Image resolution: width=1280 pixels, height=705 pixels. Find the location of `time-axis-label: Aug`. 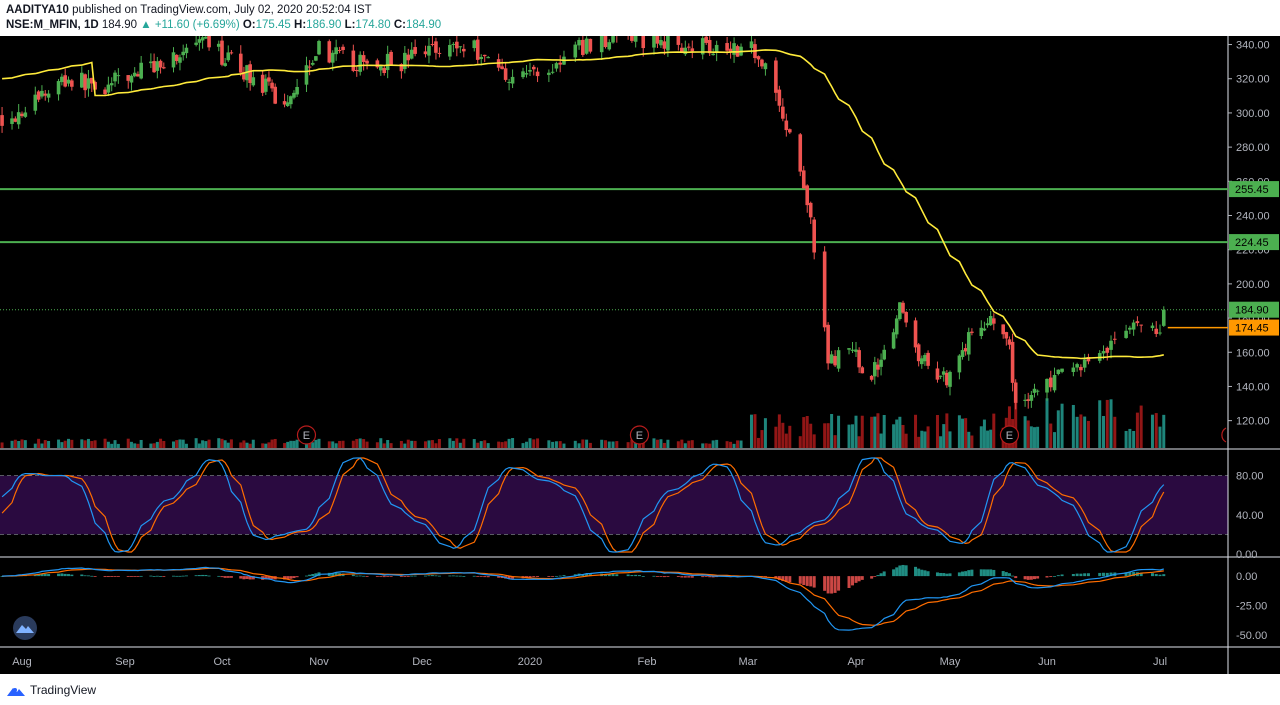

time-axis-label: Aug is located at coordinates (22, 662).